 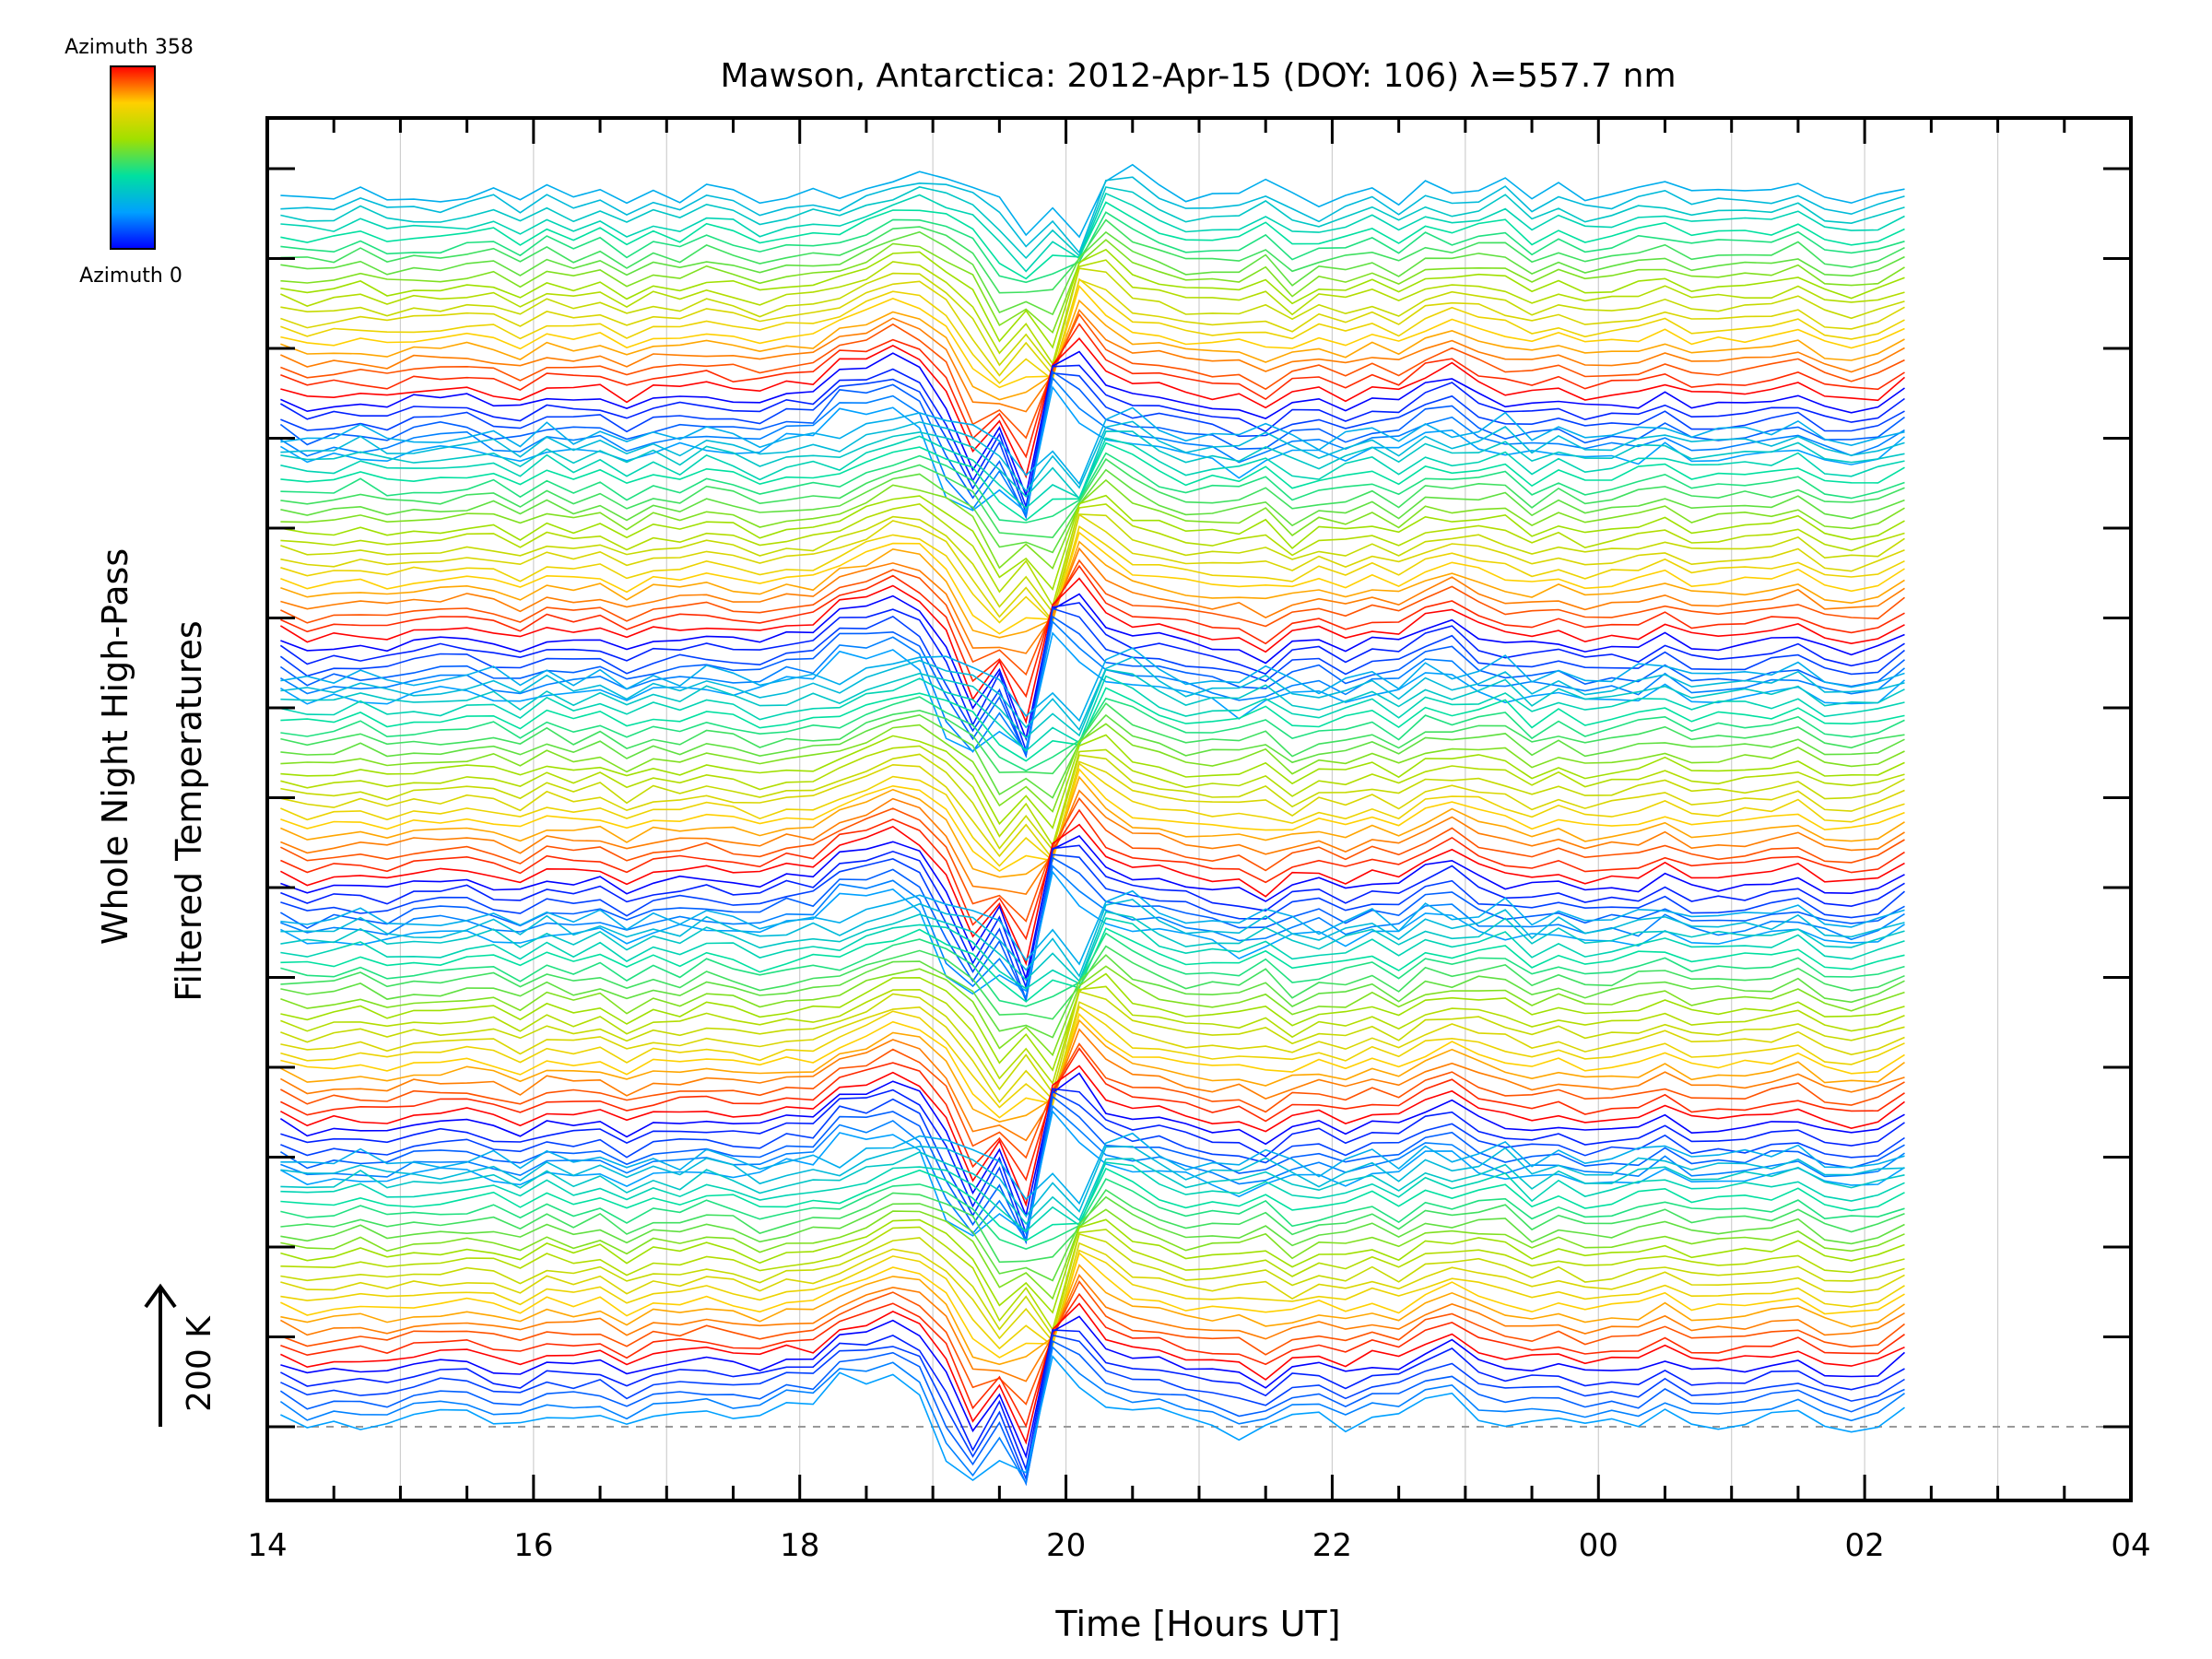 I want to click on scale-bar-label: 200 K, so click(x=199, y=1363).